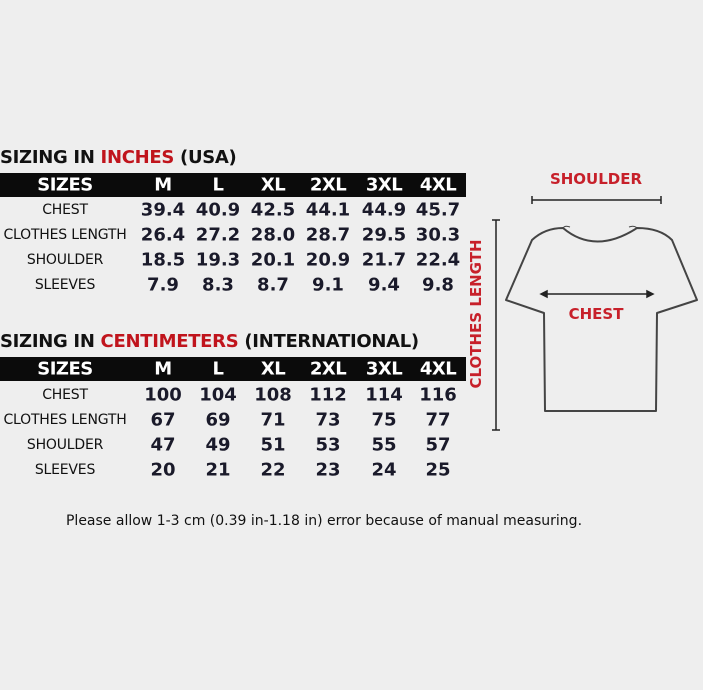 The image size is (703, 690). What do you see at coordinates (438, 285) in the screenshot?
I see `table-cell: 9.8` at bounding box center [438, 285].